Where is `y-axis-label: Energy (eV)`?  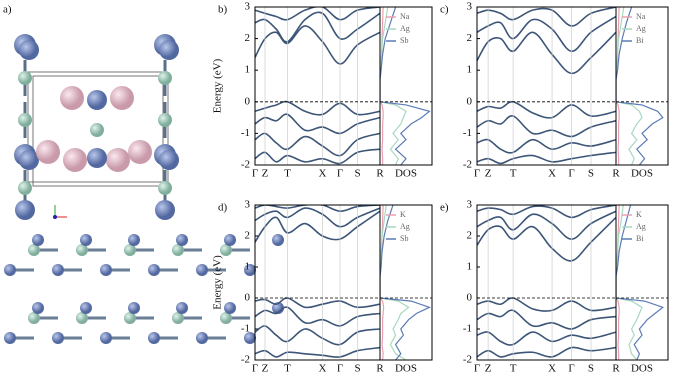
y-axis-label: Energy (eV) is located at coordinates (218, 282).